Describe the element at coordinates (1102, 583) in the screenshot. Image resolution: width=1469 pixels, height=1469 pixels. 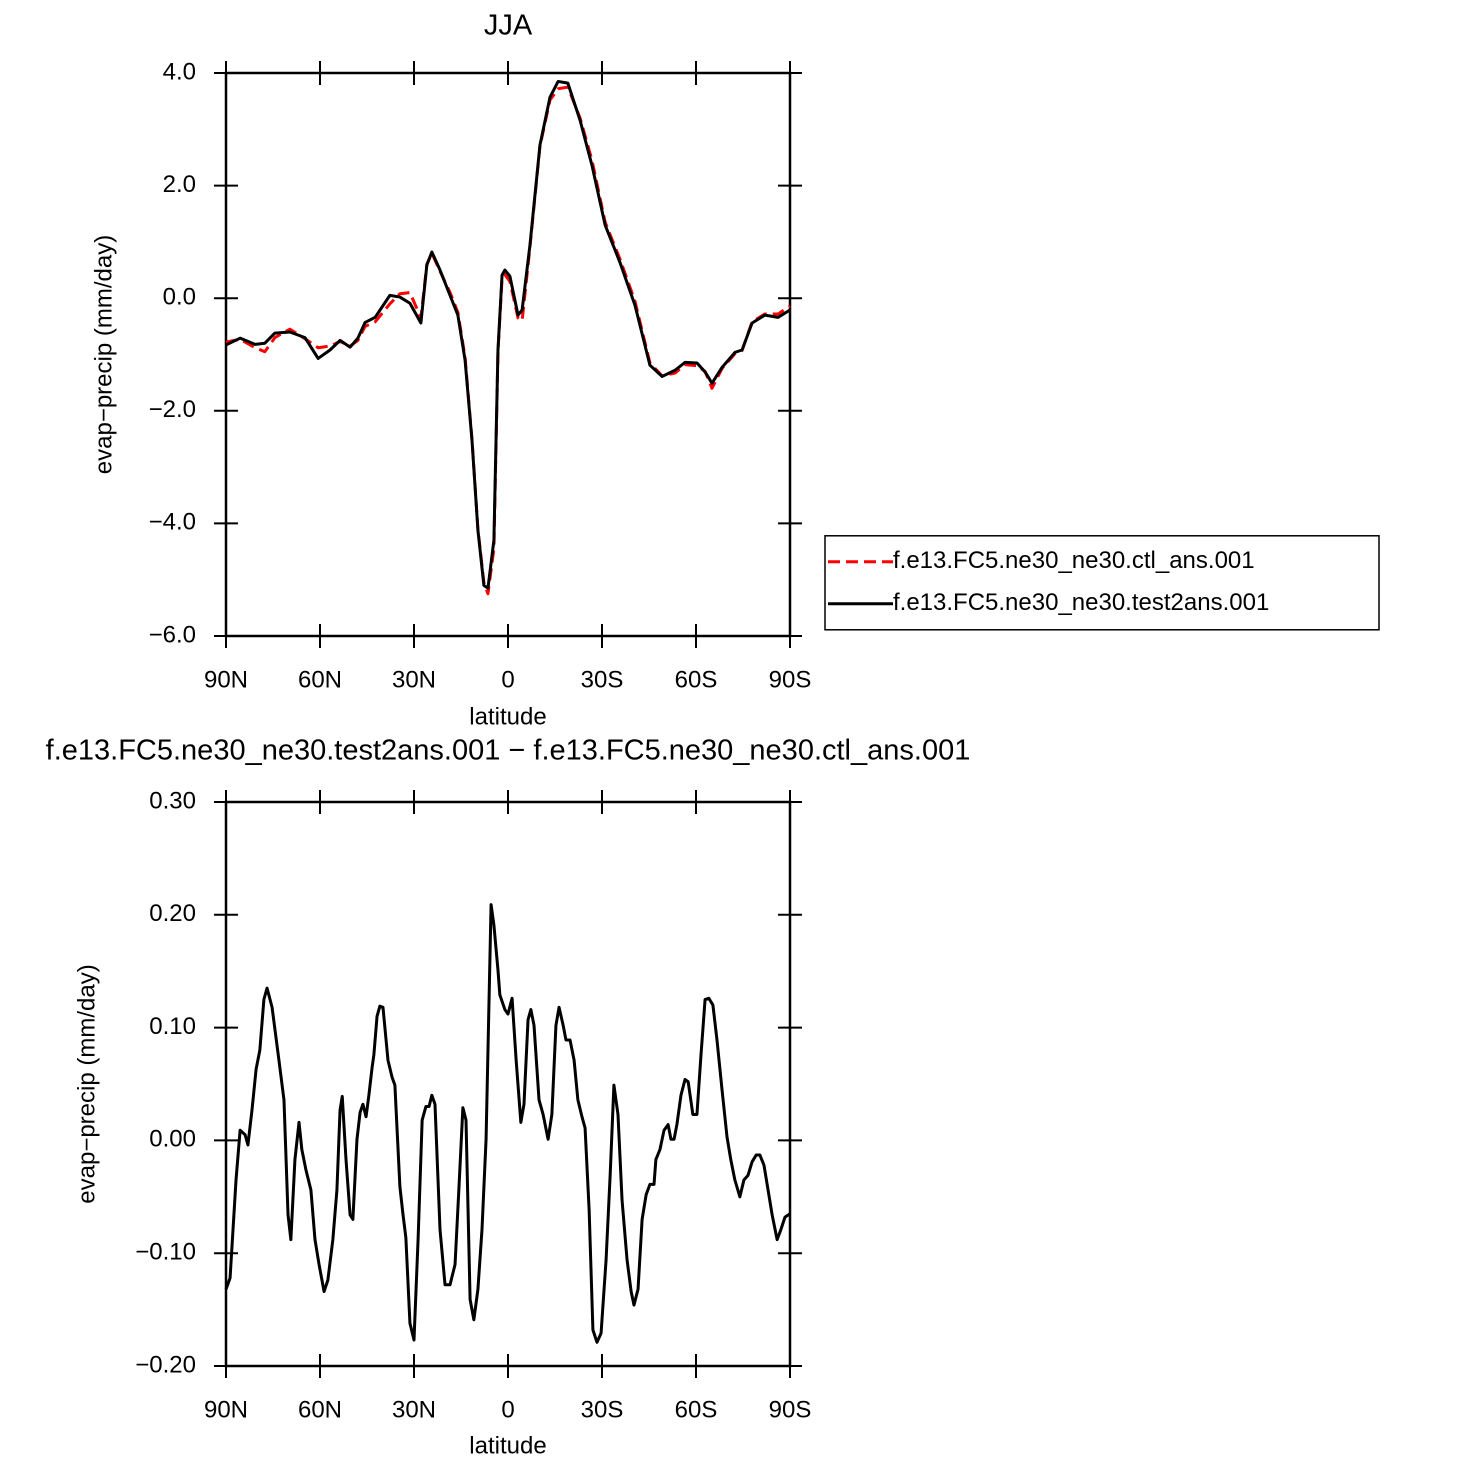
I see `legend-box` at that location.